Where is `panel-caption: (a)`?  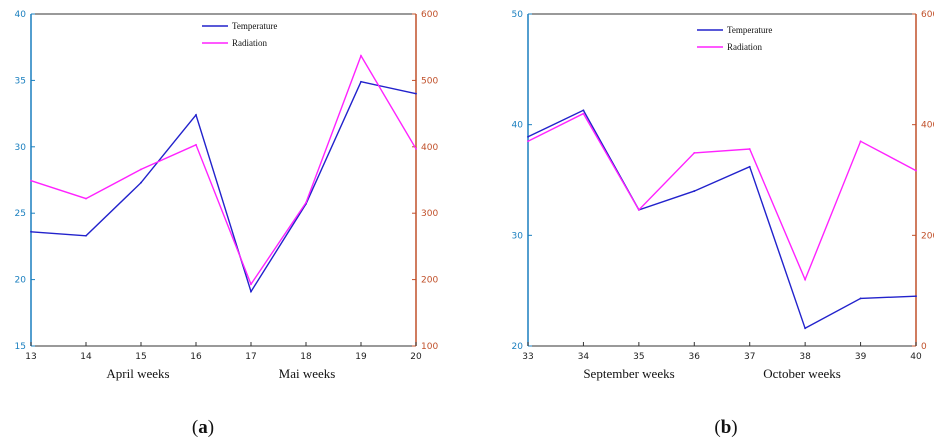
panel-caption: (a) is located at coordinates (203, 427).